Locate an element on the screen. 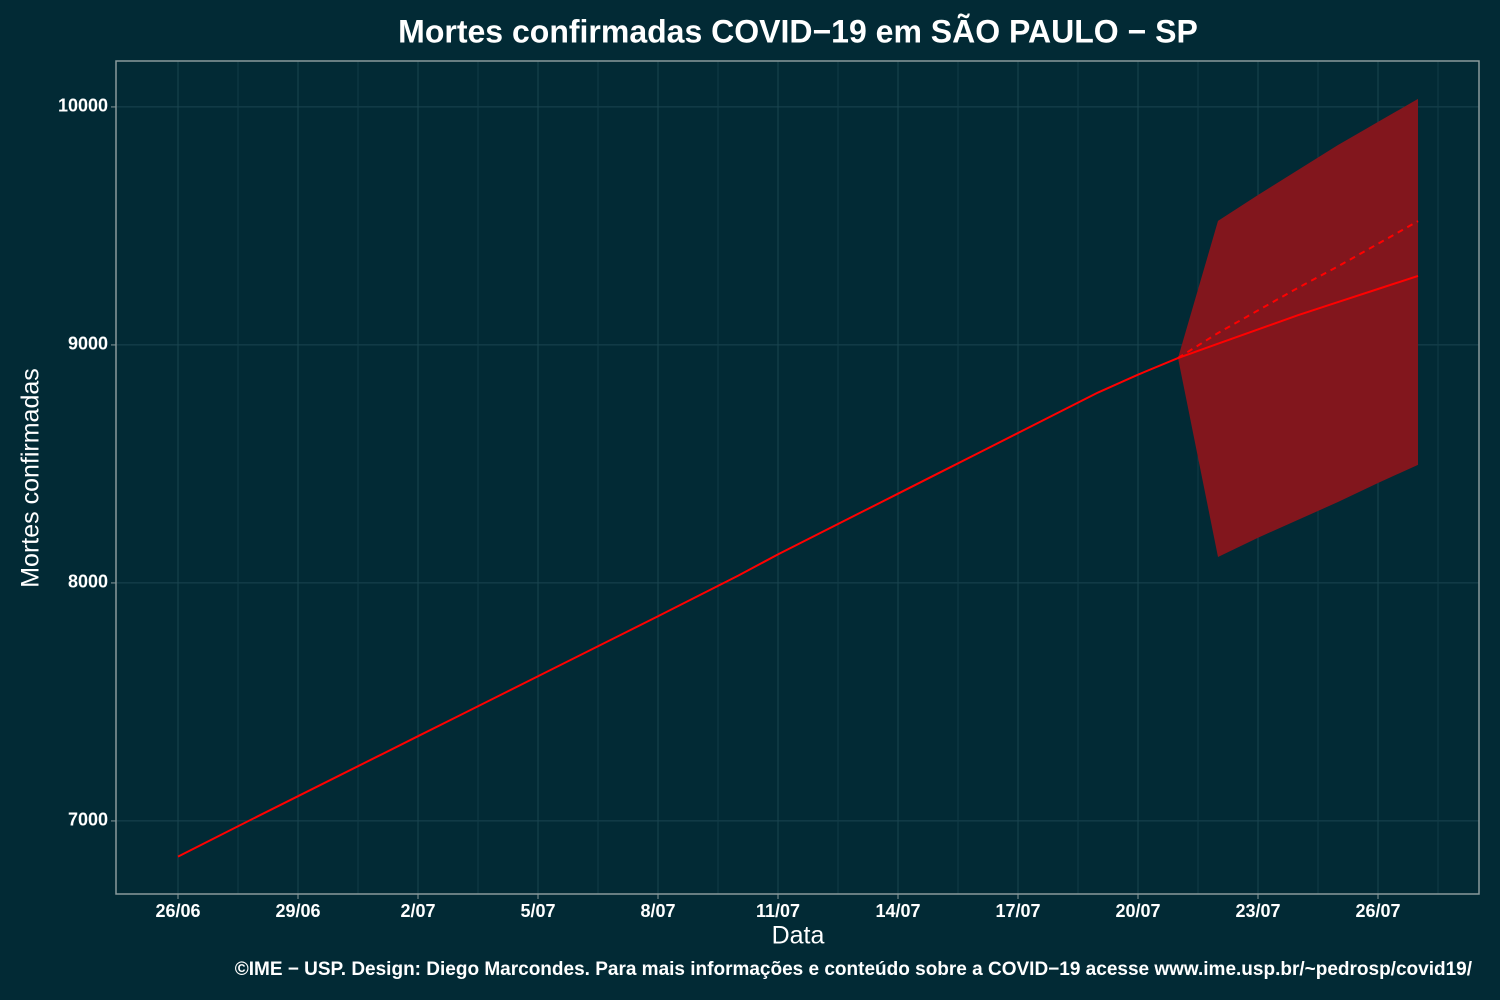 The width and height of the screenshot is (1500, 1000). confidence-band is located at coordinates (1298, 327).